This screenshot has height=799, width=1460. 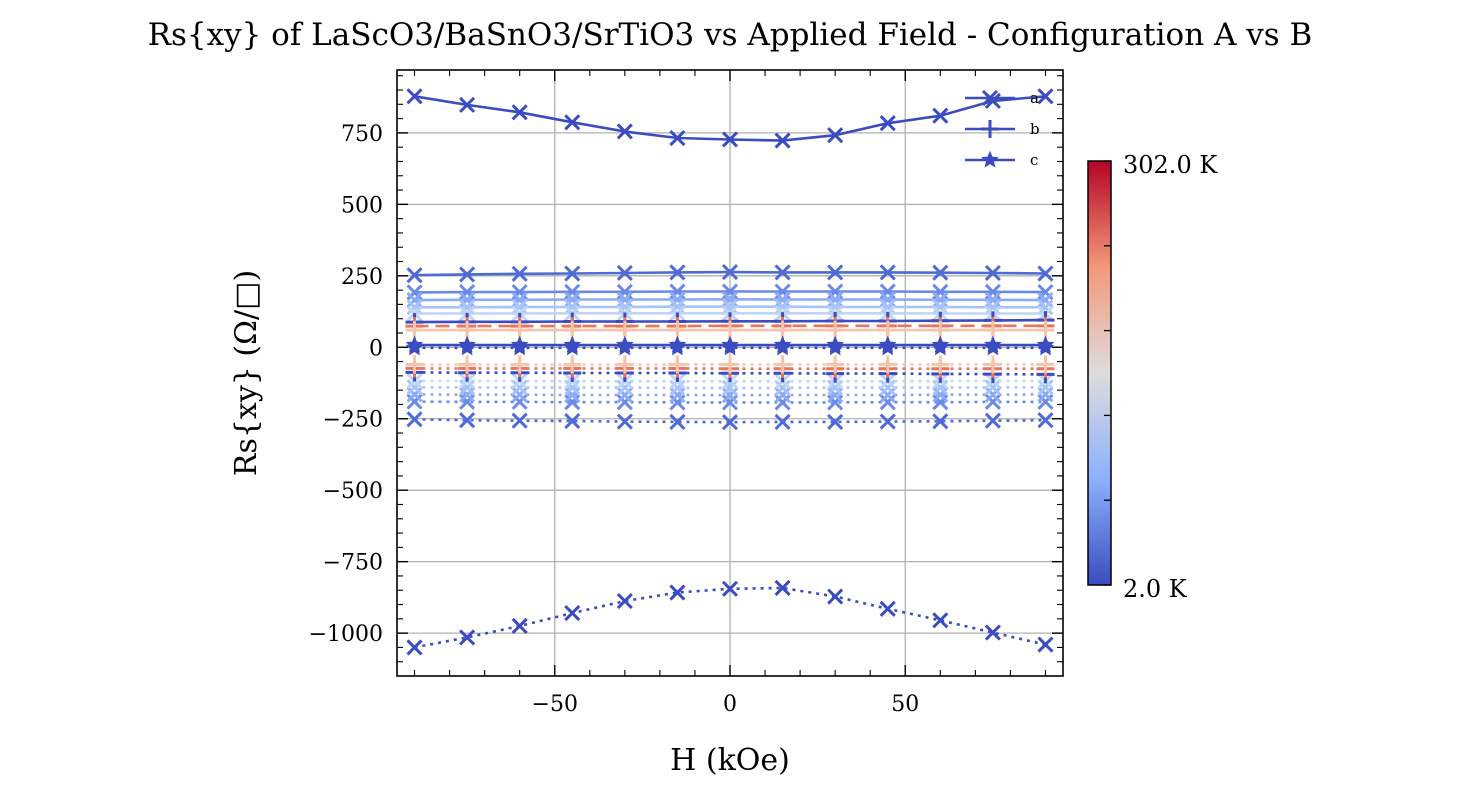 I want to click on legend-label: c, so click(x=1034, y=160).